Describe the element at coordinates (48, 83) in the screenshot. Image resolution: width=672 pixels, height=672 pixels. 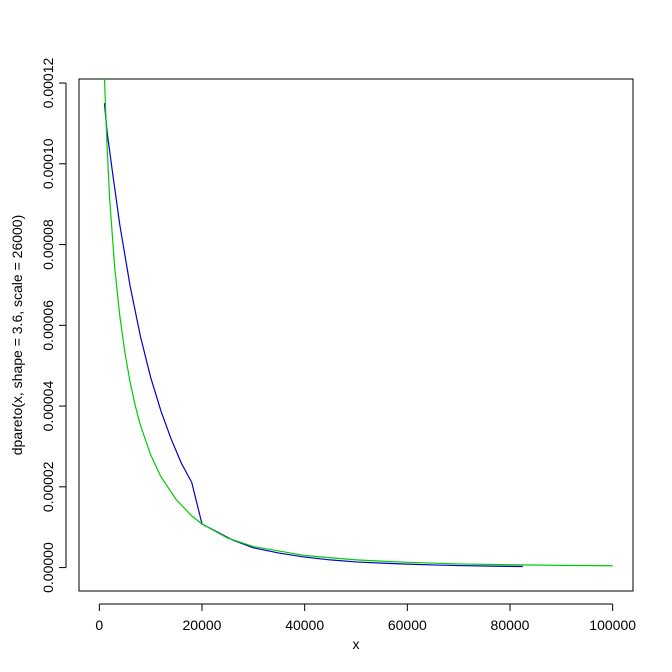
I see `y-tick-label: 0.00012` at that location.